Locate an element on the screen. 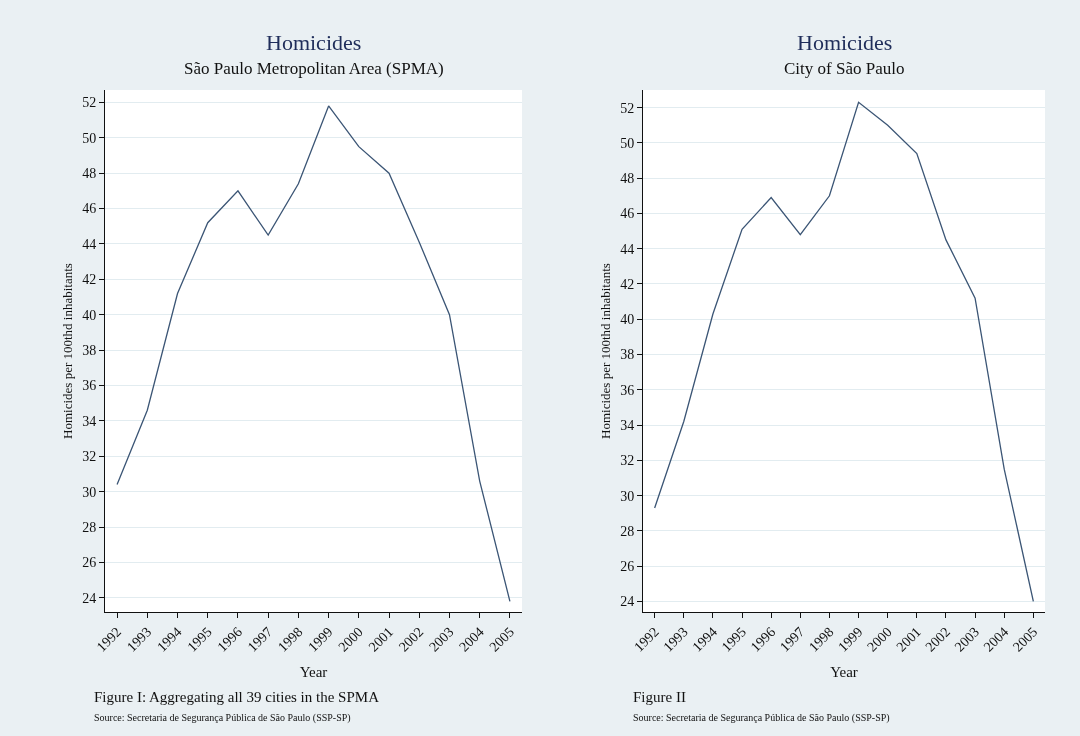 The height and width of the screenshot is (736, 1080). chart-subtitle: City of São Paulo is located at coordinates (844, 68).